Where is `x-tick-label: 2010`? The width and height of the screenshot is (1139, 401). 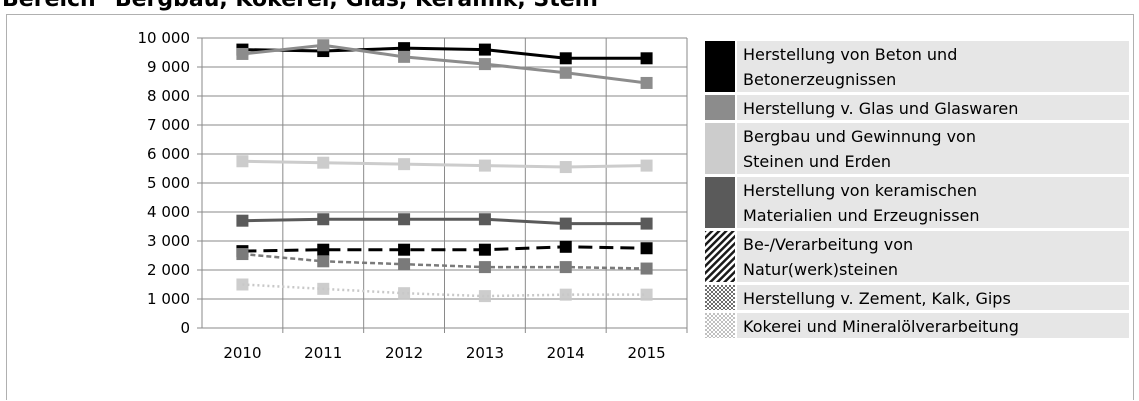
x-tick-label: 2010 is located at coordinates (242, 353).